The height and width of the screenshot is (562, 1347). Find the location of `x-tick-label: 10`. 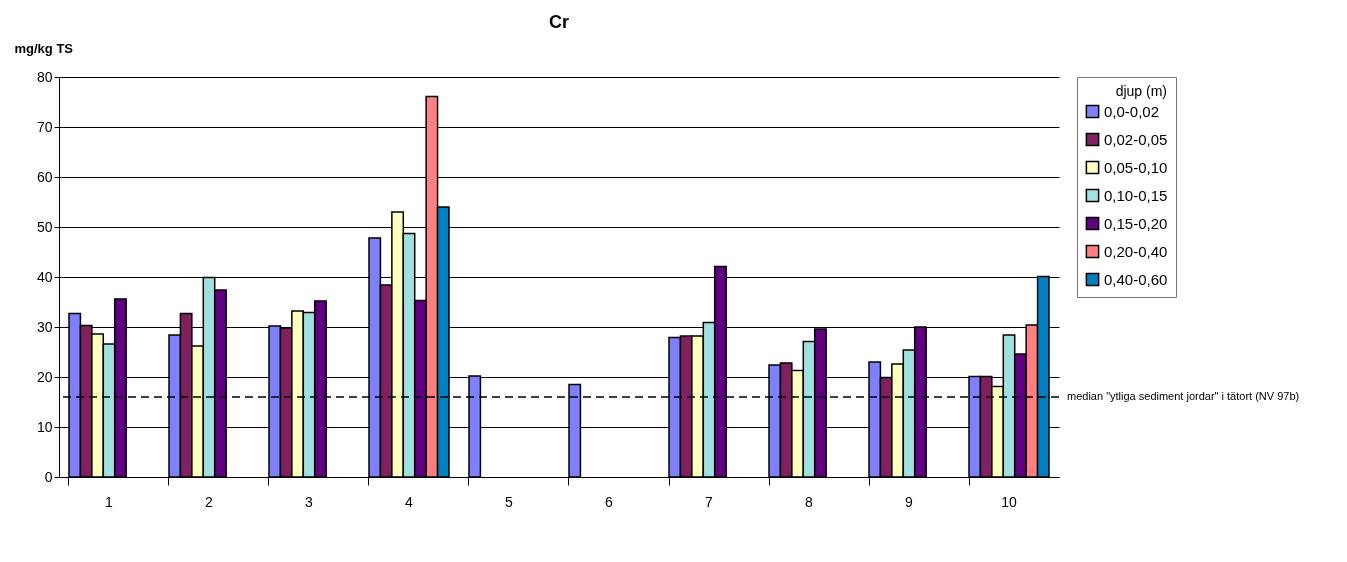

x-tick-label: 10 is located at coordinates (1009, 501).